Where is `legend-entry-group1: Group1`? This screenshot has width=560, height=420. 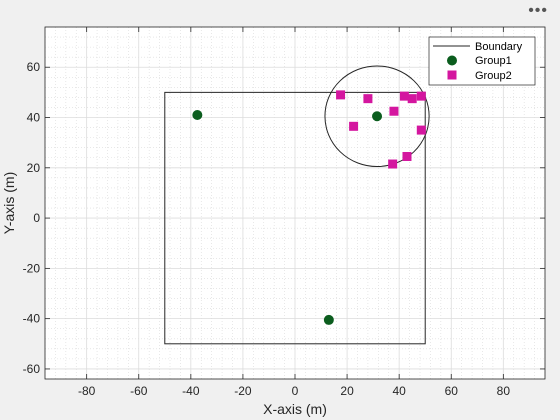
legend-entry-group1: Group1 is located at coordinates (493, 61).